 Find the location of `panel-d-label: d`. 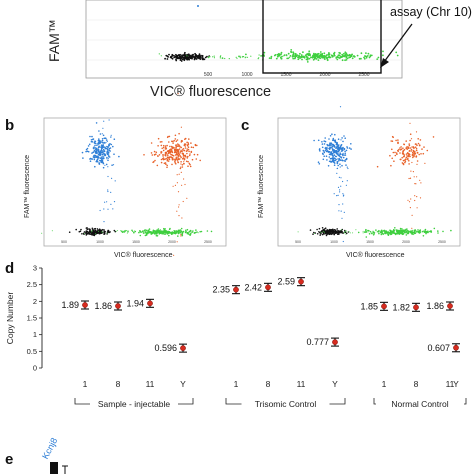

panel-d-label: d is located at coordinates (10, 268).